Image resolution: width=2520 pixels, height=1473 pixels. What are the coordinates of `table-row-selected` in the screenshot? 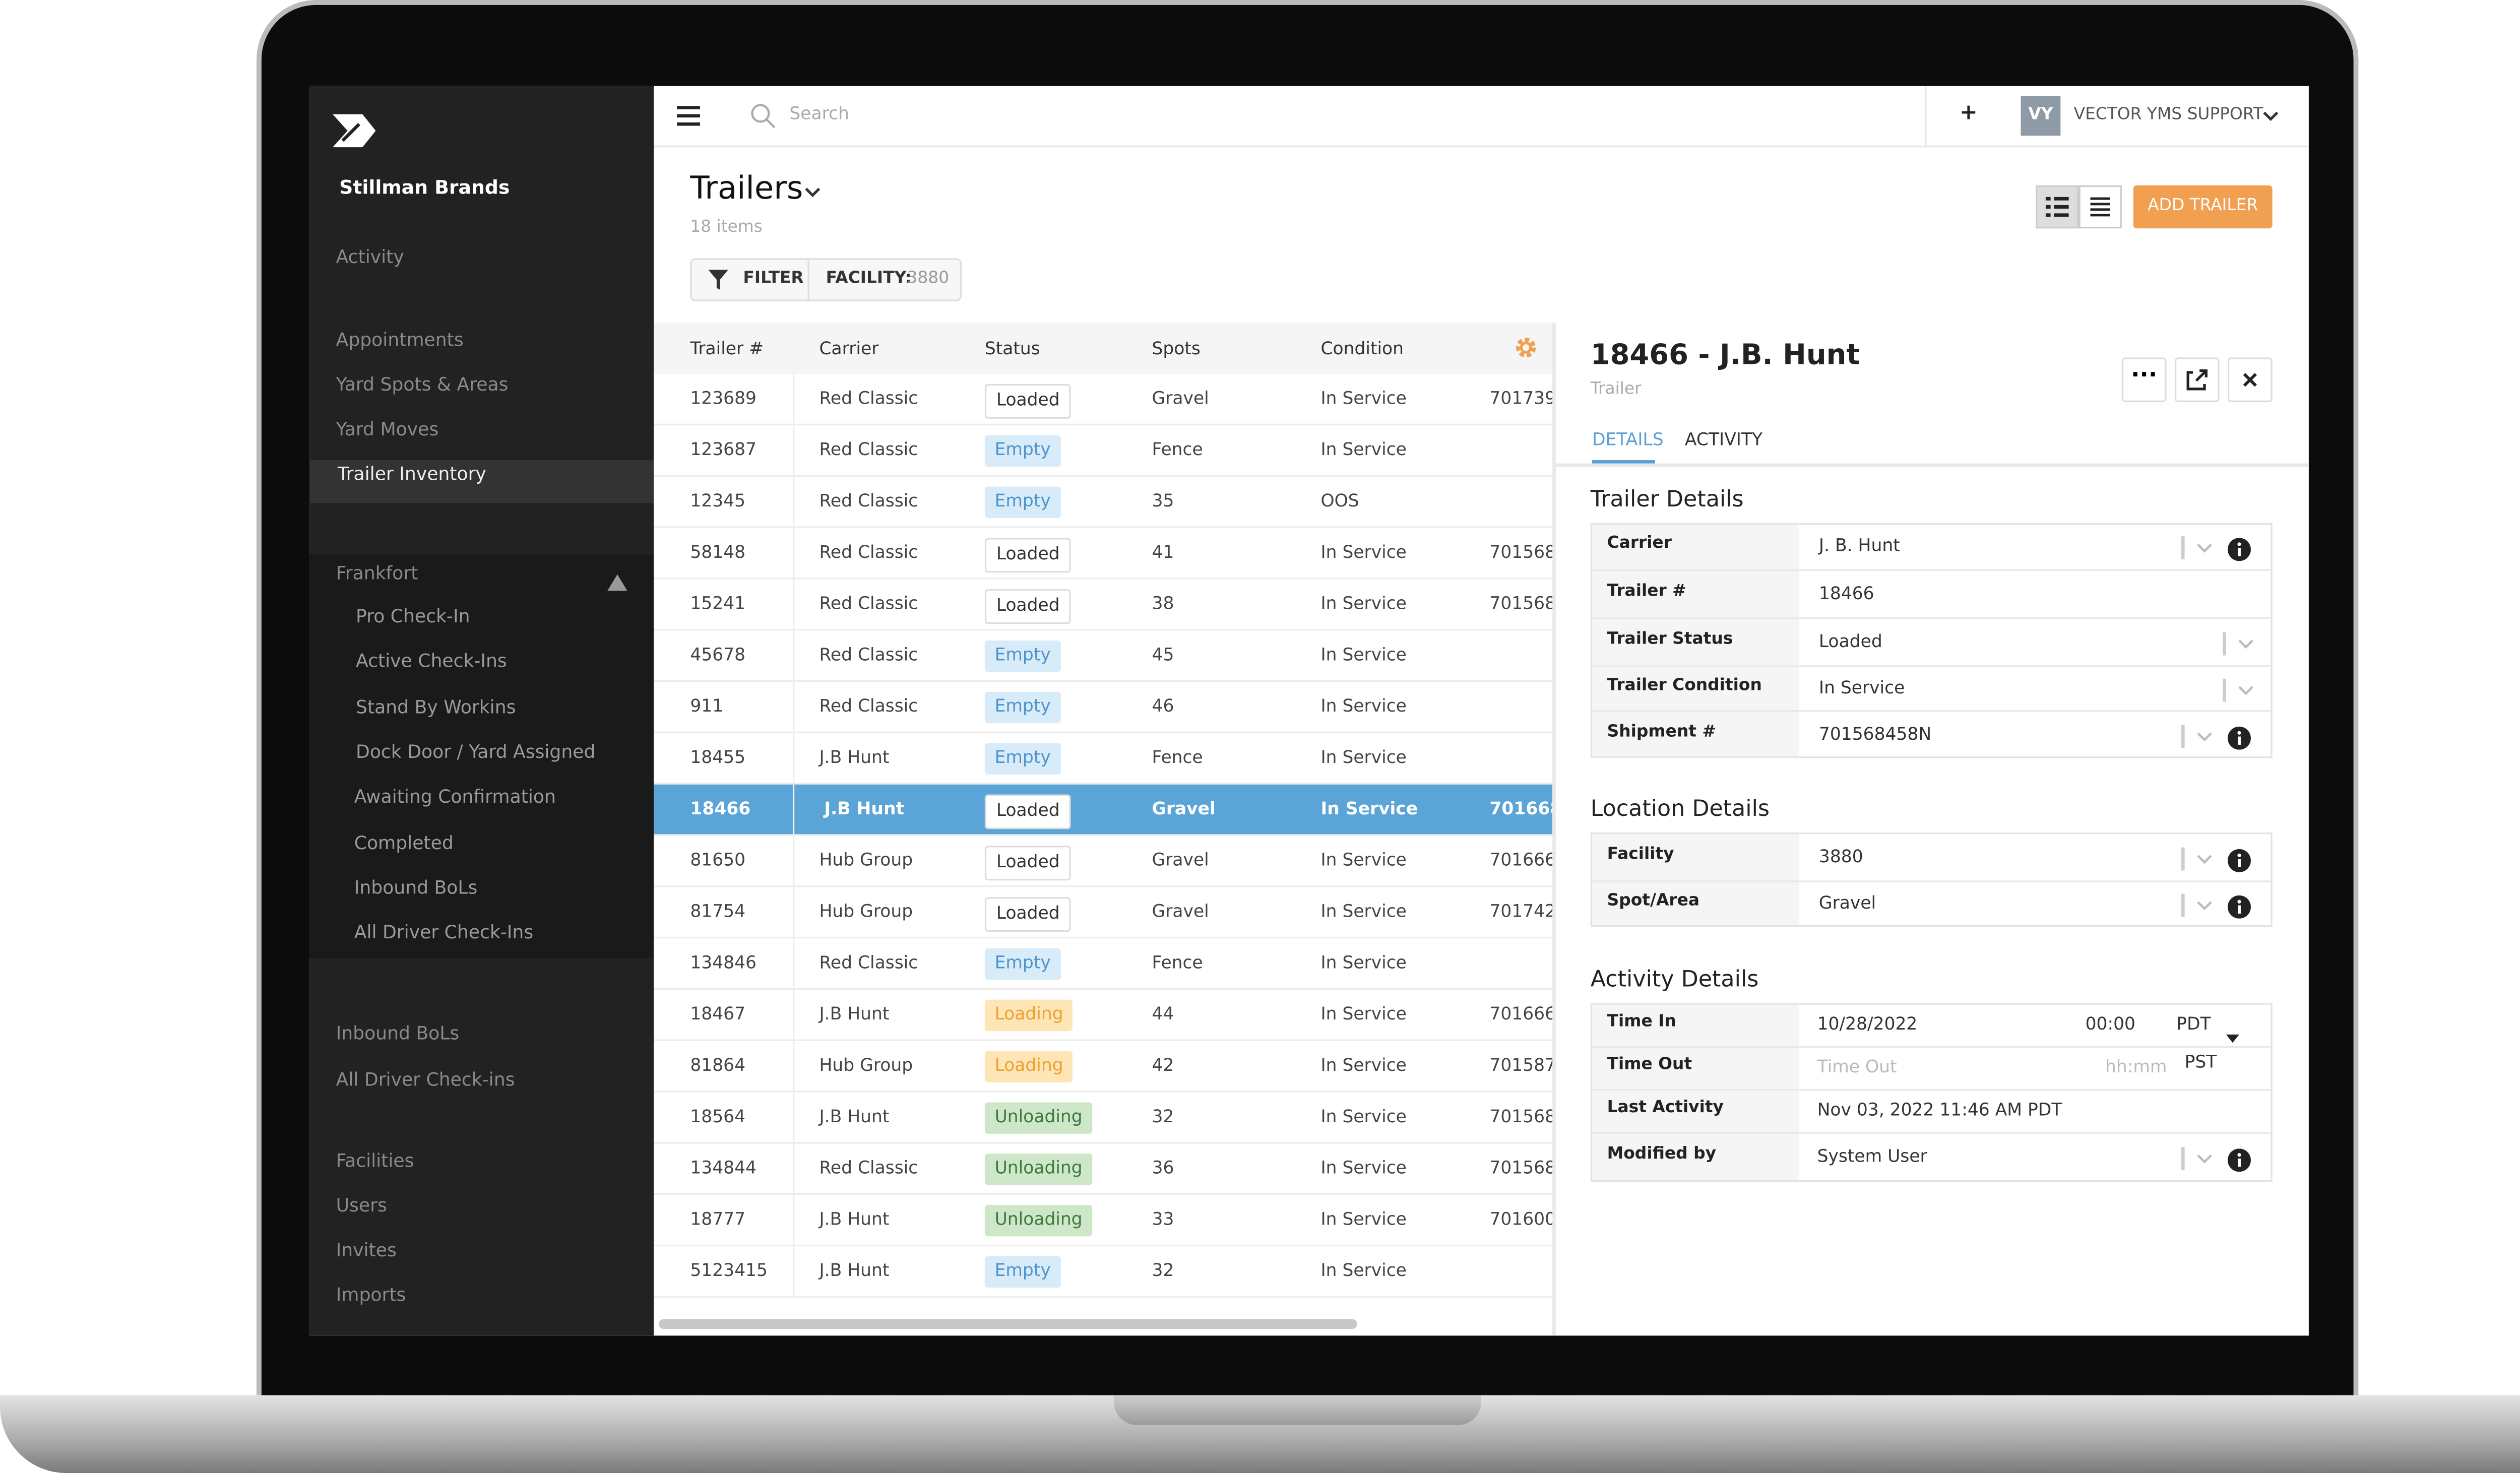 It's located at (1104, 810).